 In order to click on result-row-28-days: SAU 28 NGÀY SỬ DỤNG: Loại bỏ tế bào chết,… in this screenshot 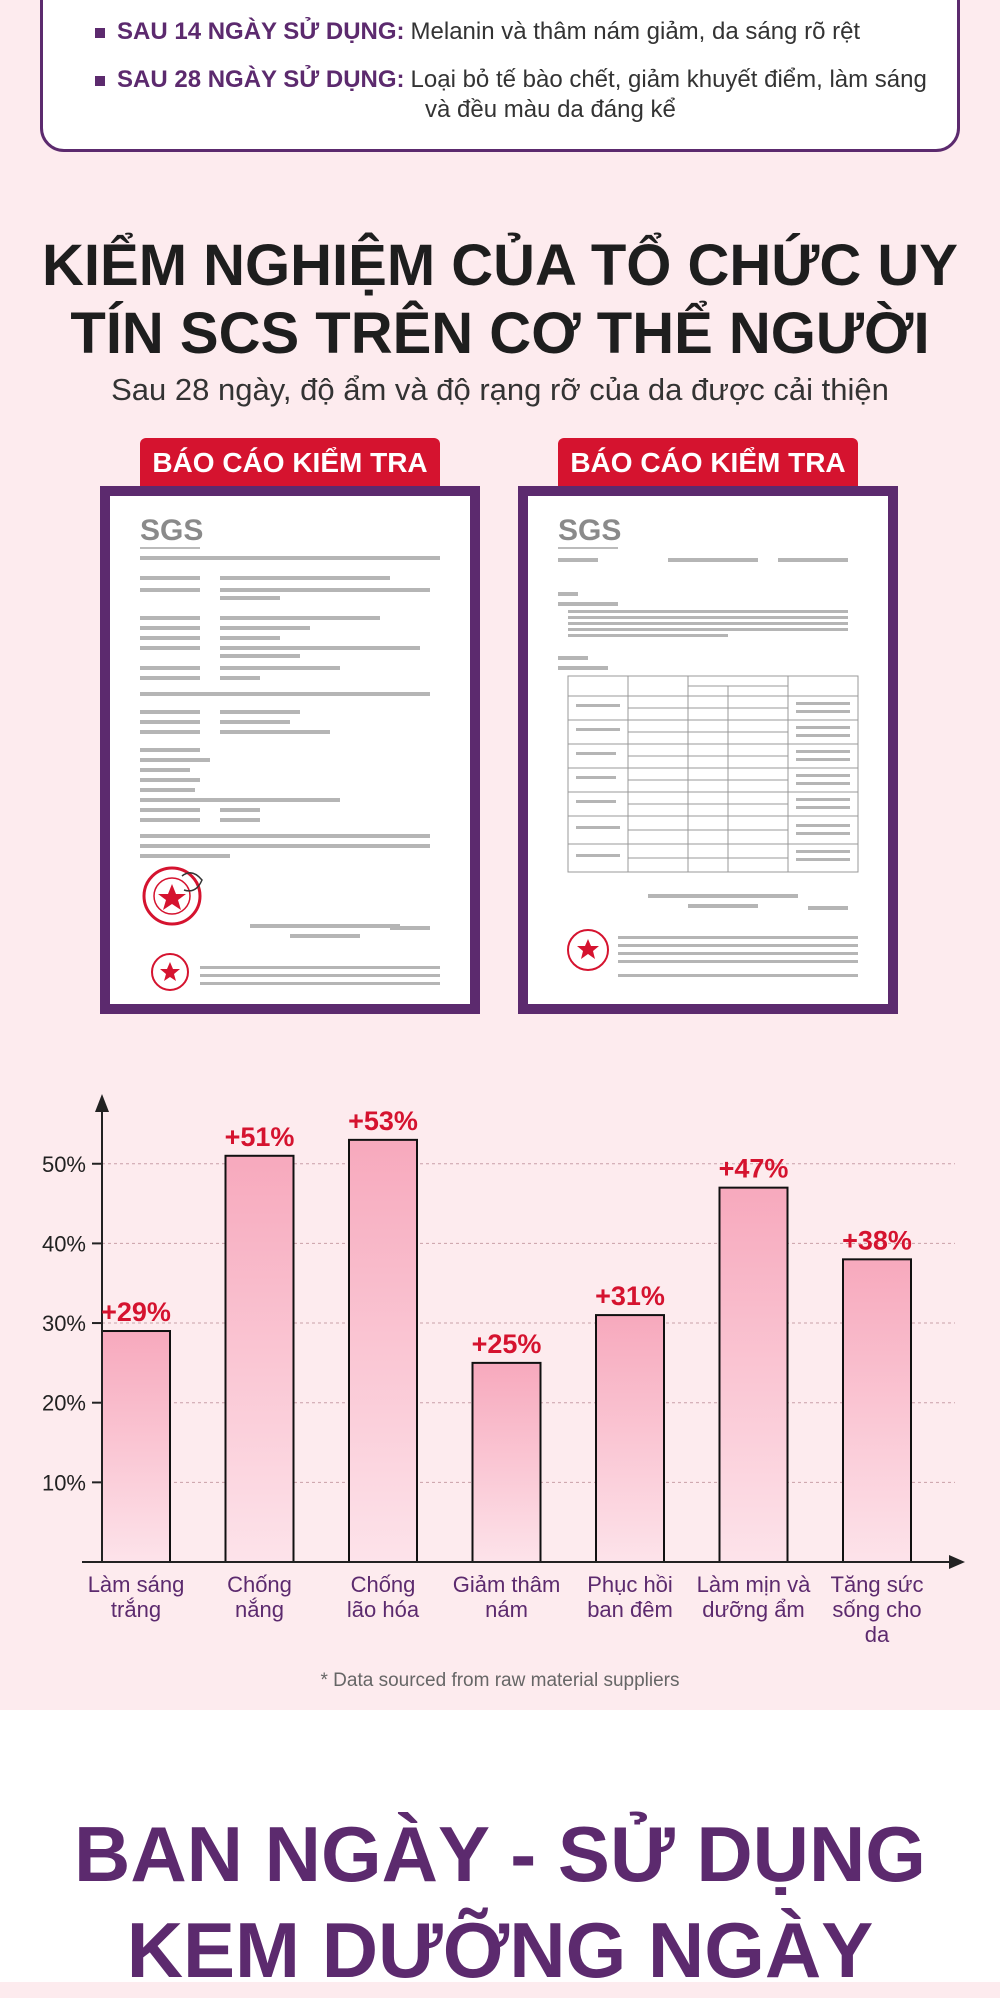, I will do `click(511, 95)`.